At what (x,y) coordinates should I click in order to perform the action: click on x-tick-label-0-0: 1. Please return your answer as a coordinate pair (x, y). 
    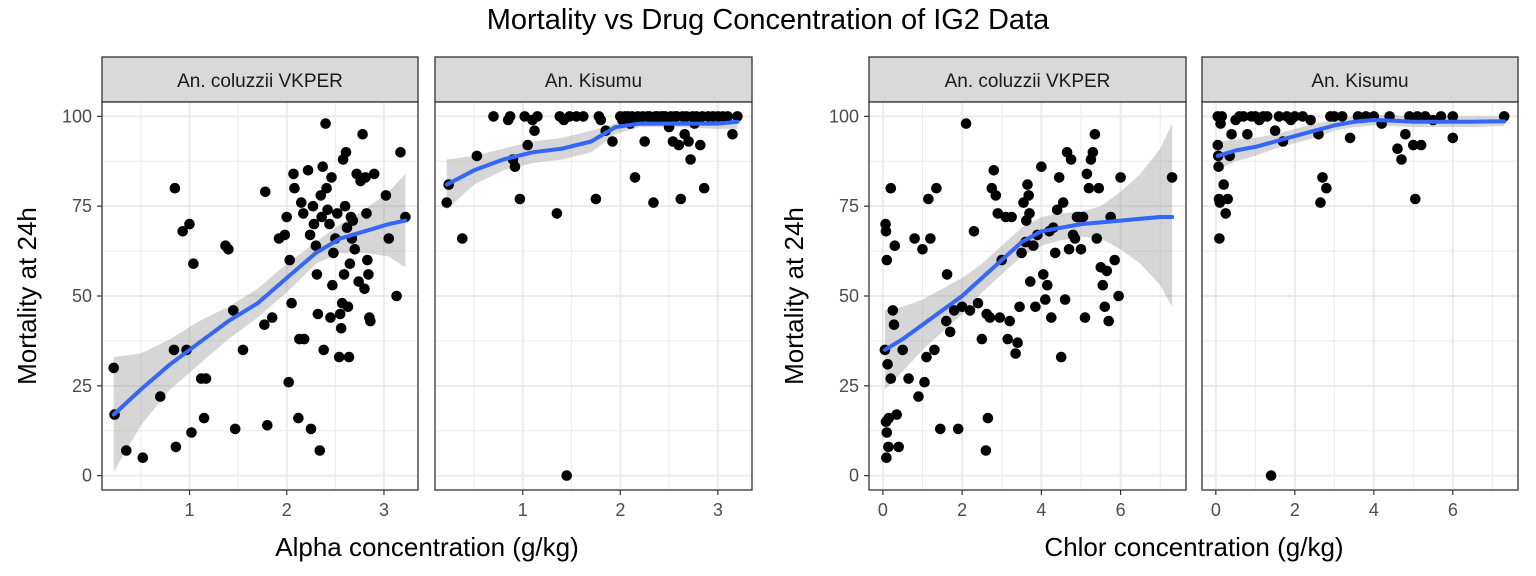
    Looking at the image, I should click on (189, 510).